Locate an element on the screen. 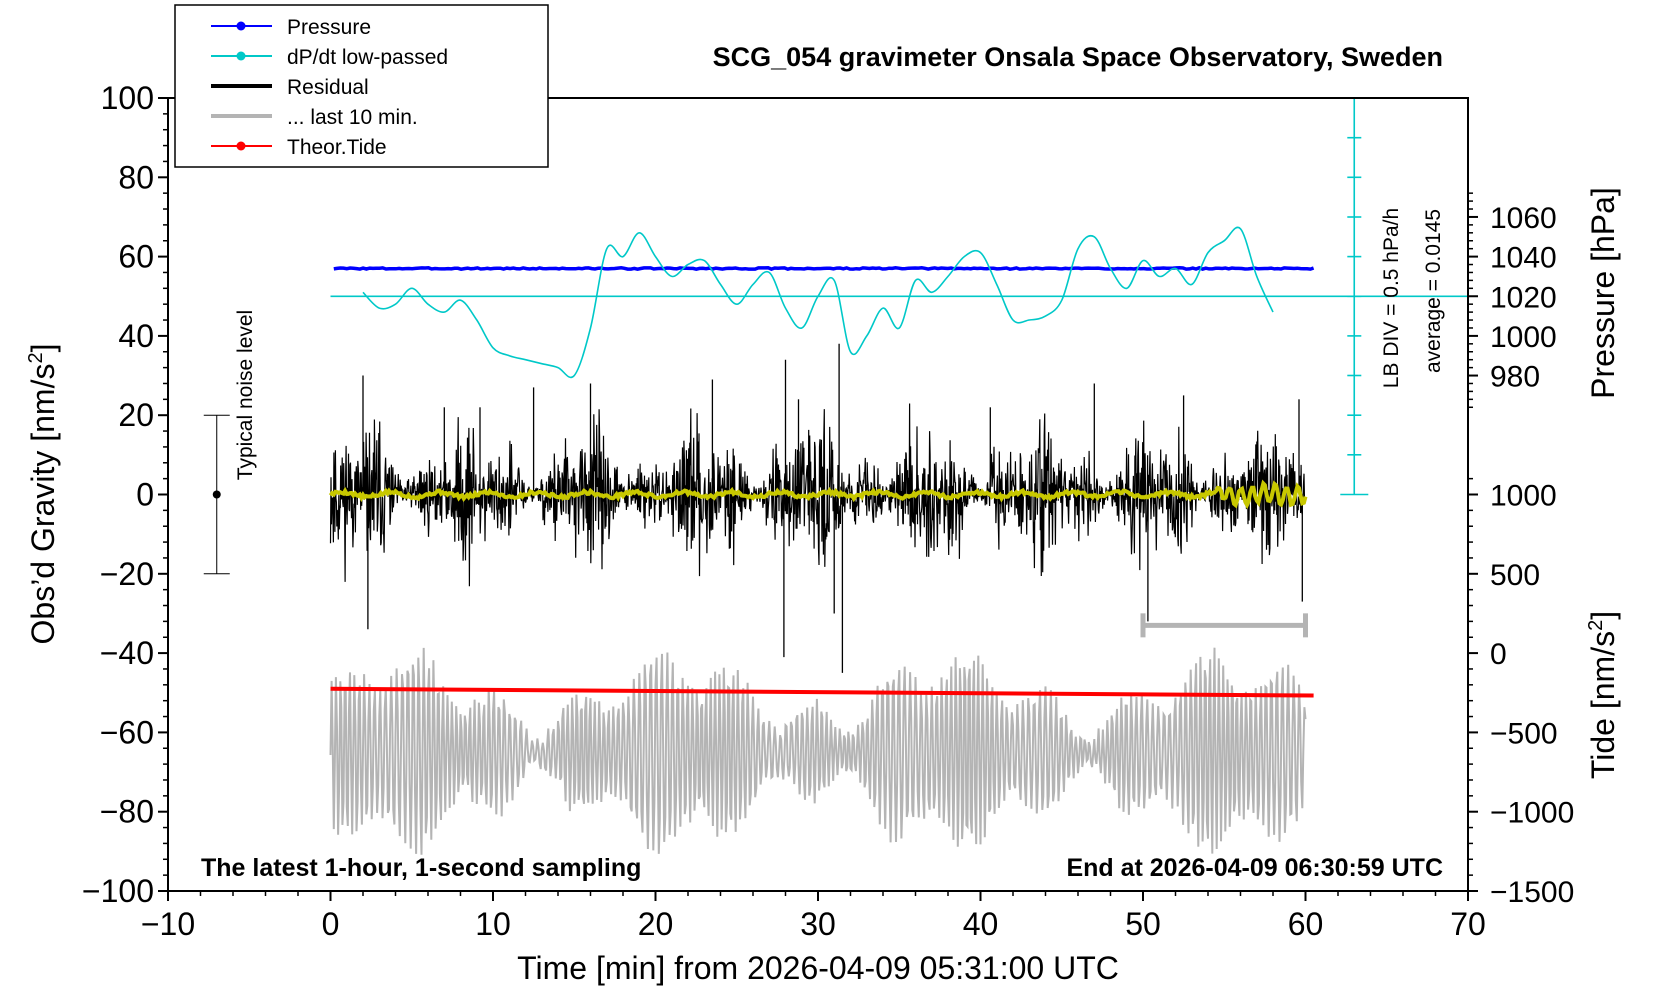  y-tick-label-0: −100 is located at coordinates (118, 891).